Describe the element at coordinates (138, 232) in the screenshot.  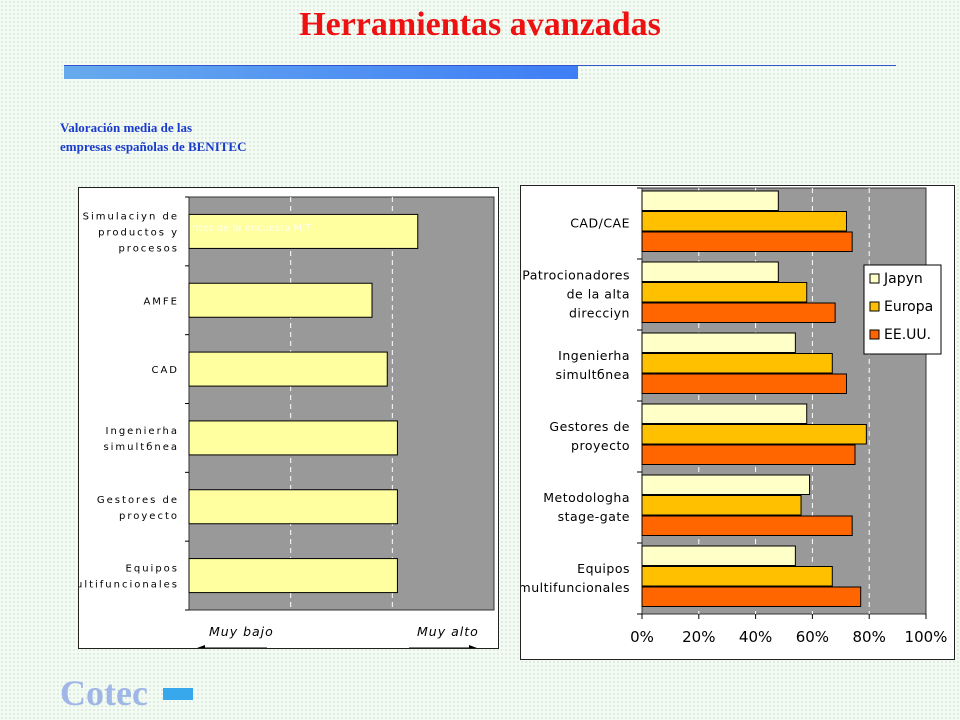
I see `category-label: productos y` at that location.